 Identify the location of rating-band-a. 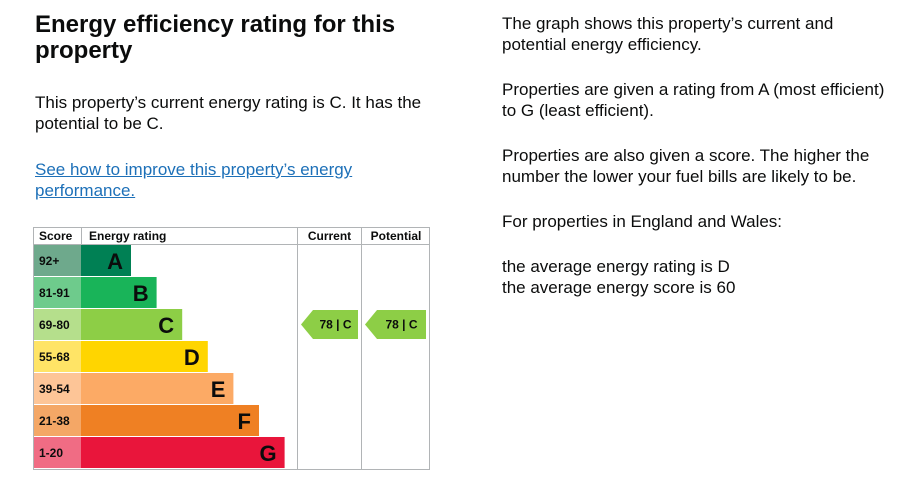
(106, 260).